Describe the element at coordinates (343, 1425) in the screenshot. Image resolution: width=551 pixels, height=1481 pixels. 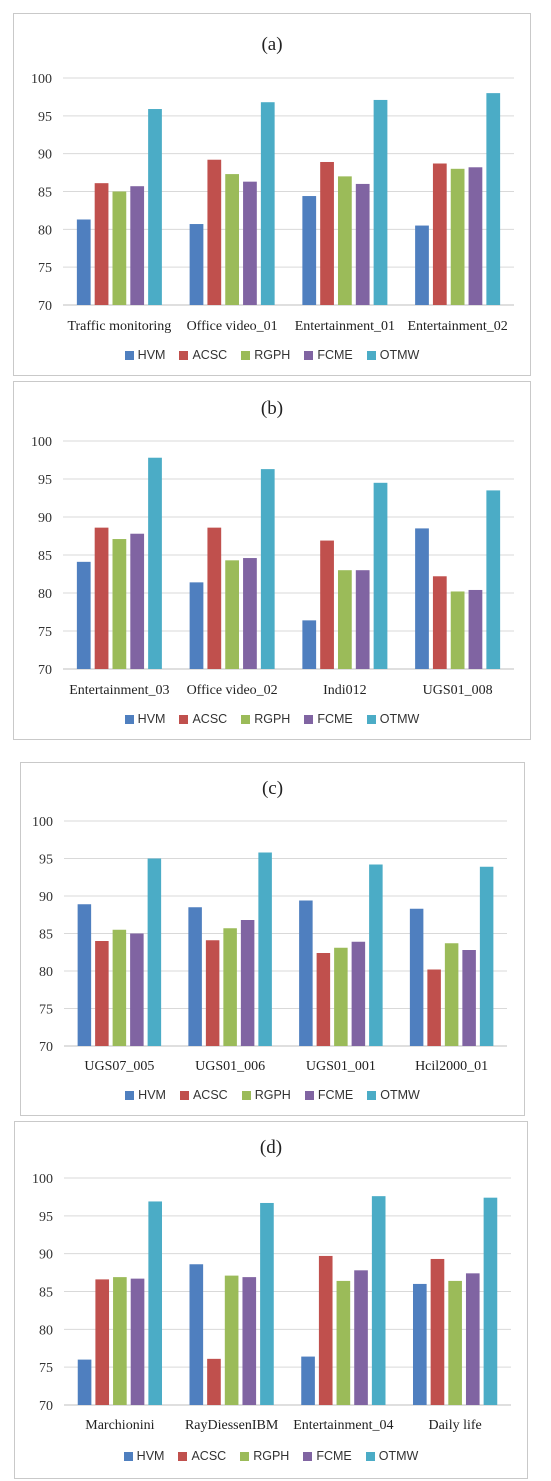
I see `x-tick-label: Entertainment_04` at that location.